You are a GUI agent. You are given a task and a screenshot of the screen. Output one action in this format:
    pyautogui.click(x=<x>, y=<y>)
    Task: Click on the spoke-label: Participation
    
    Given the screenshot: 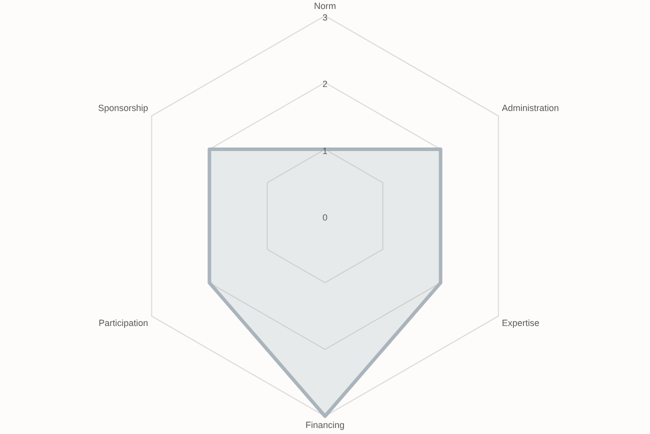 What is the action you would take?
    pyautogui.click(x=123, y=323)
    